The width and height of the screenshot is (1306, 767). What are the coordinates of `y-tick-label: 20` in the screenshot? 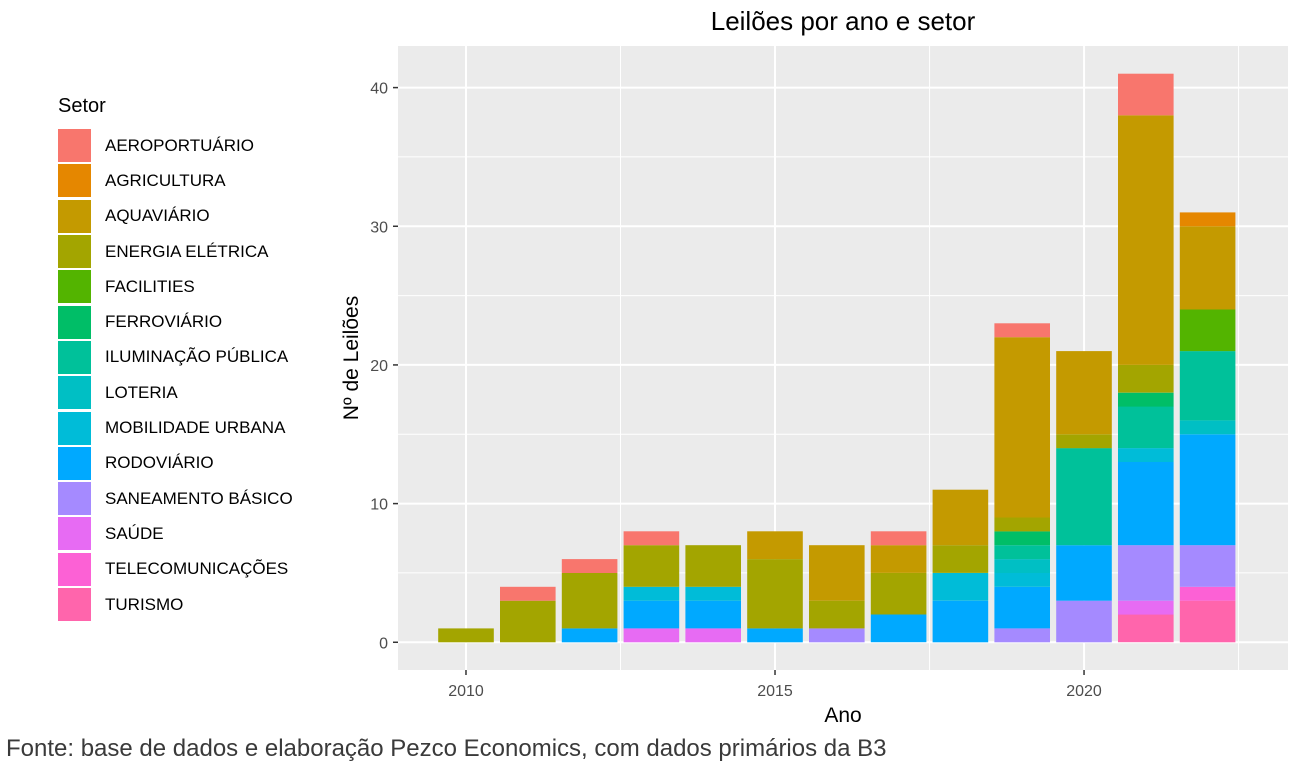 It's located at (379, 366).